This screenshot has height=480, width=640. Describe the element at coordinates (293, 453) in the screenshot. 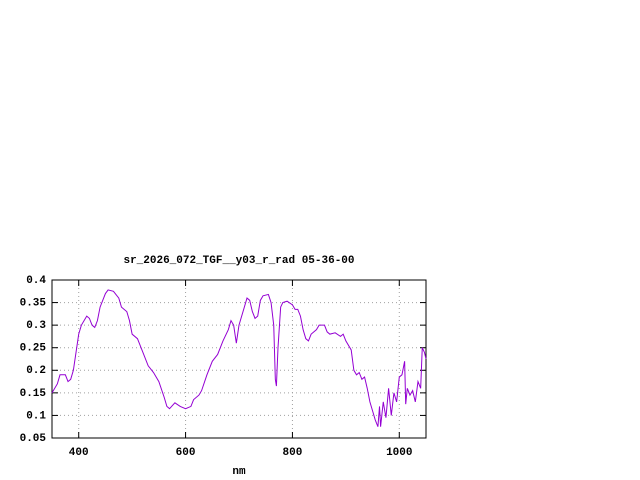

I see `x-tick-label: 800` at that location.